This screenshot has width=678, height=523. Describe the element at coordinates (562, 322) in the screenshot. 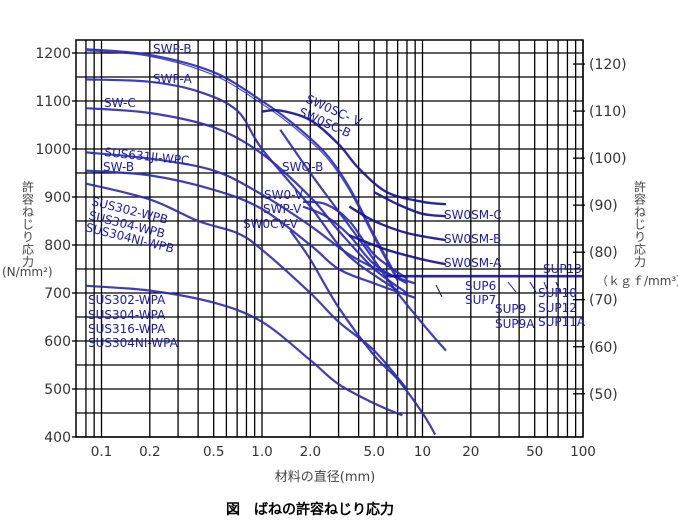

I see `label-sup11a: SUP11A` at that location.